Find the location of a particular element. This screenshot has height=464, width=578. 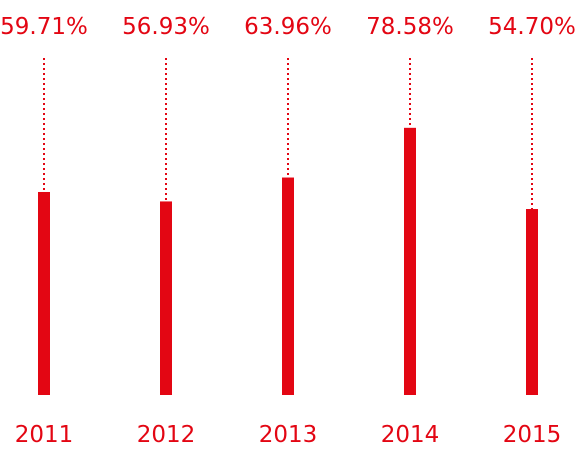

value-label-2011: 59.71% is located at coordinates (44, 27).